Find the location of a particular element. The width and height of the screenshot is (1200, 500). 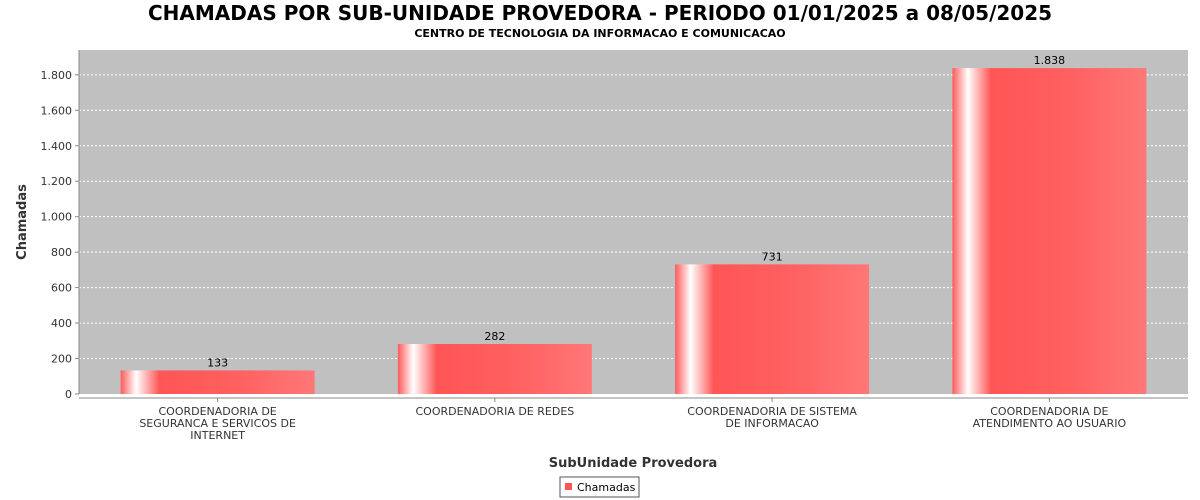

y-tick-label: 1.400 is located at coordinates (57, 146).